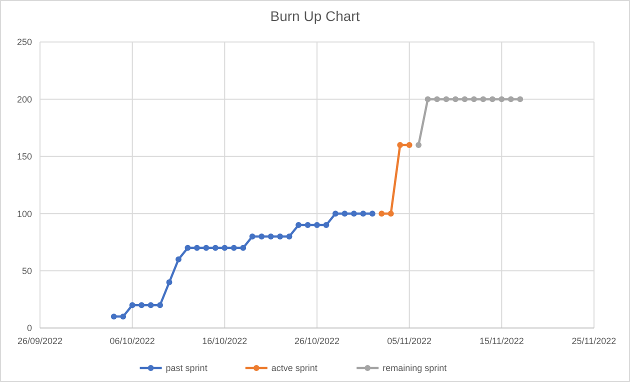 The height and width of the screenshot is (382, 630). What do you see at coordinates (409, 341) in the screenshot?
I see `x-tick-label: 05/11/2022` at bounding box center [409, 341].